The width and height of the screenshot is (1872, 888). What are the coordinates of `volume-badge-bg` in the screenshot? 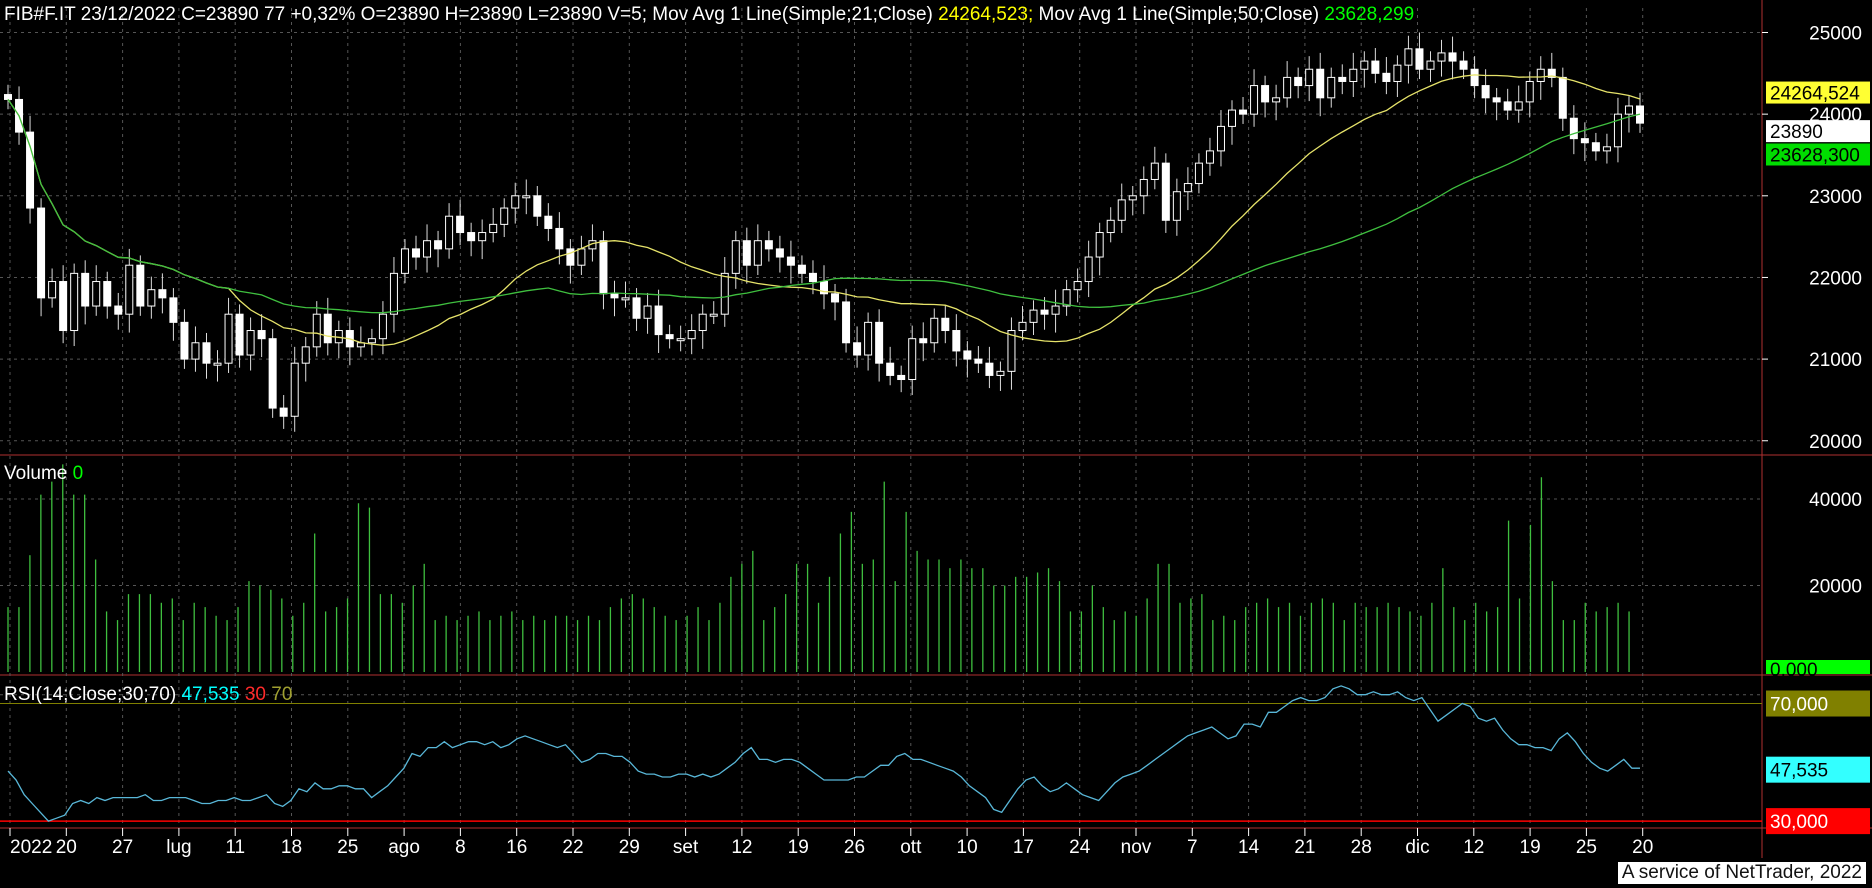 It's located at (1818, 667).